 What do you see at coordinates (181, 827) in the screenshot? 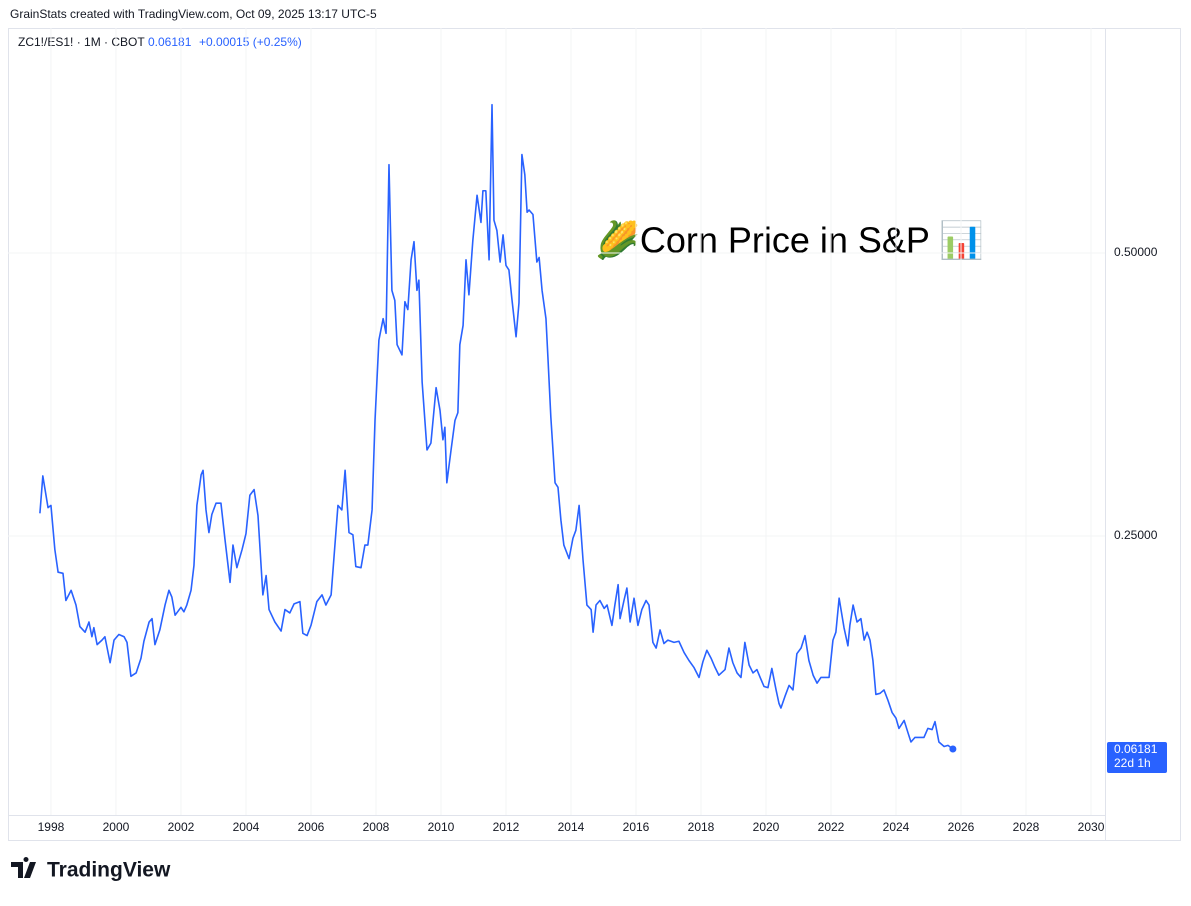
I see `x-tick-label: 2002` at bounding box center [181, 827].